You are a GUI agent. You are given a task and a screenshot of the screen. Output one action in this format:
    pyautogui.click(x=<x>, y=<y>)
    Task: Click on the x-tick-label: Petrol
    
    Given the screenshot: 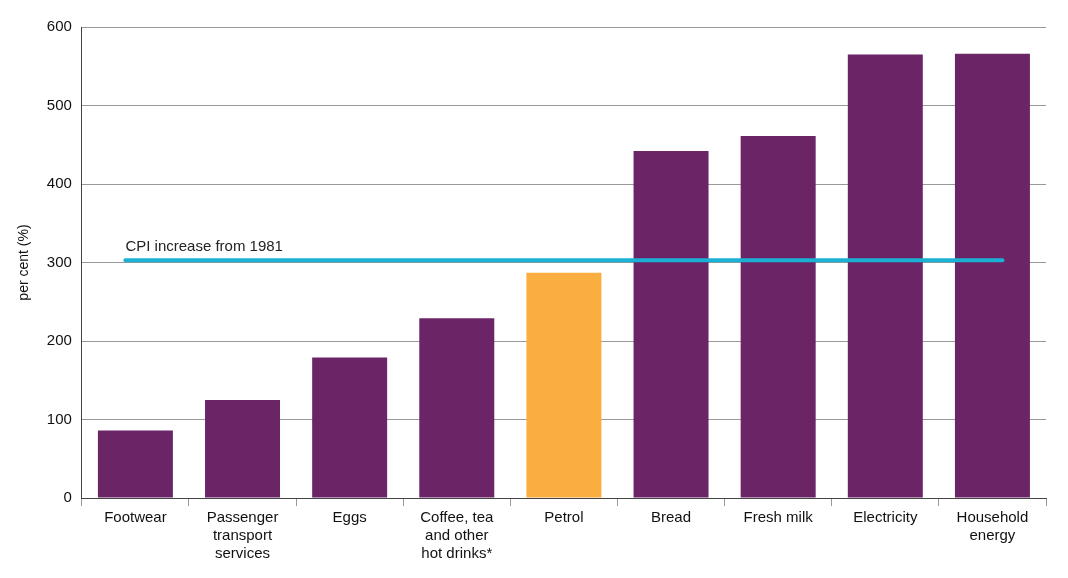 What is the action you would take?
    pyautogui.click(x=564, y=517)
    